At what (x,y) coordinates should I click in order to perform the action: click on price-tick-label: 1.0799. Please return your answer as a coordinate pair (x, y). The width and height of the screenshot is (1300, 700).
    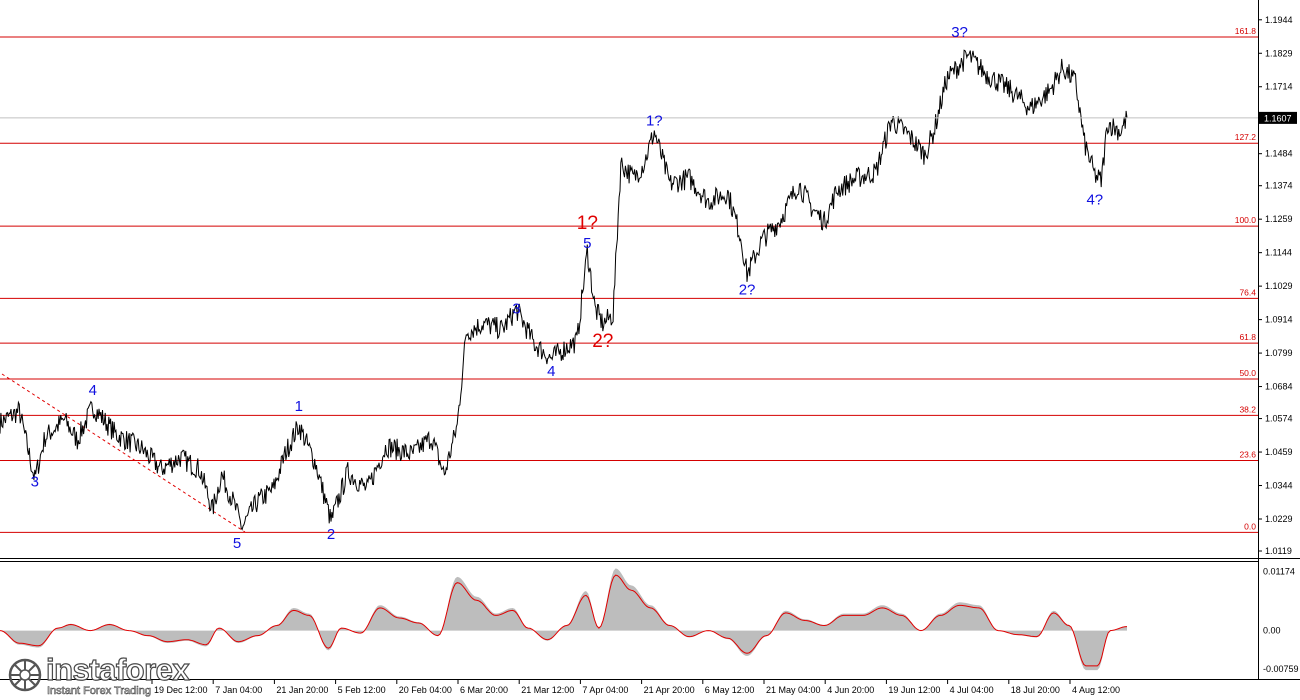
    Looking at the image, I should click on (1279, 353).